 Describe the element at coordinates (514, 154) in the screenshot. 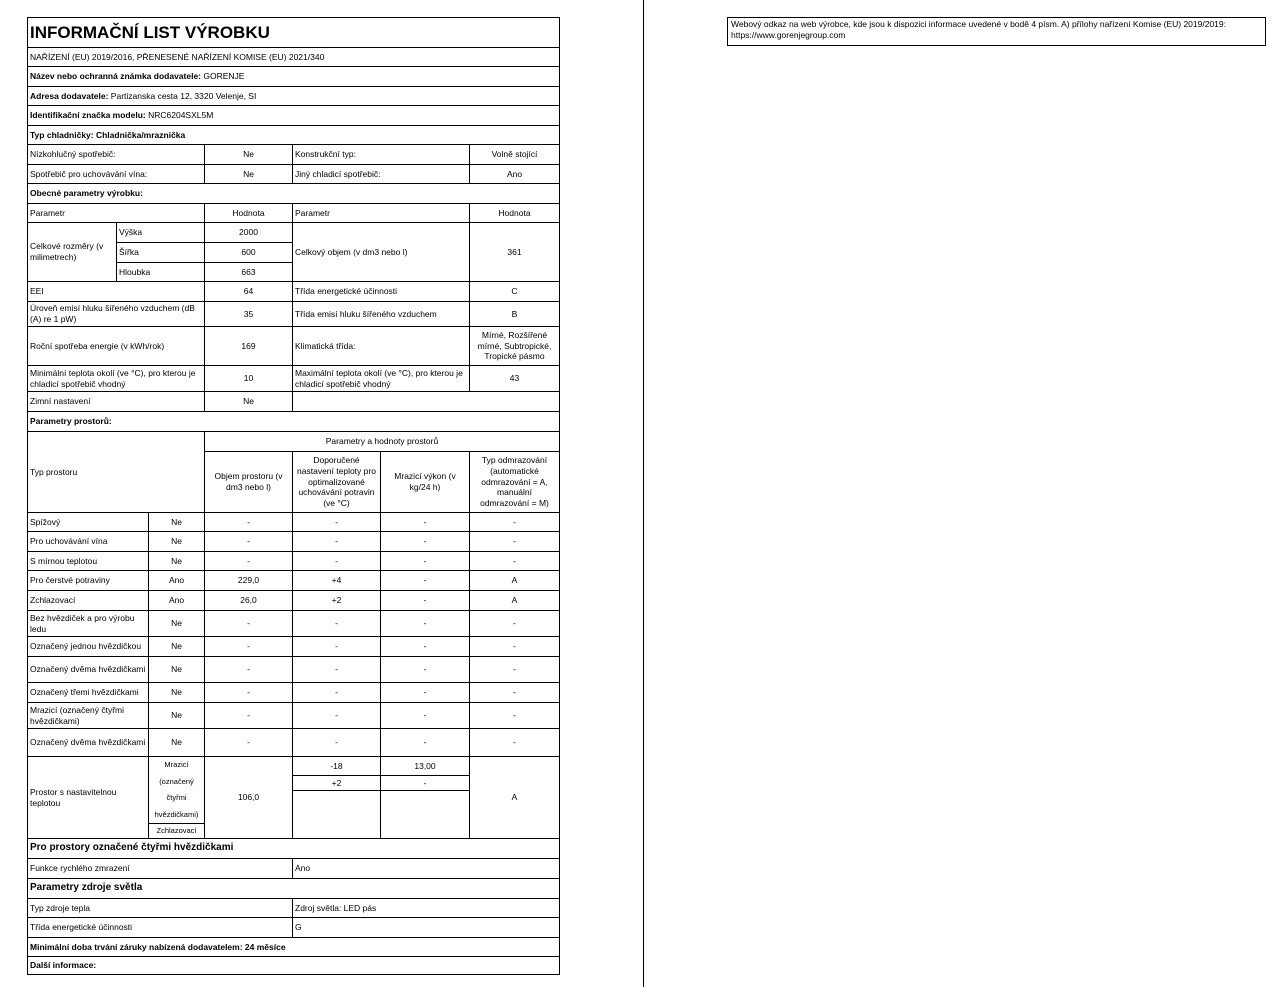

I see `value: Volně stojící` at that location.